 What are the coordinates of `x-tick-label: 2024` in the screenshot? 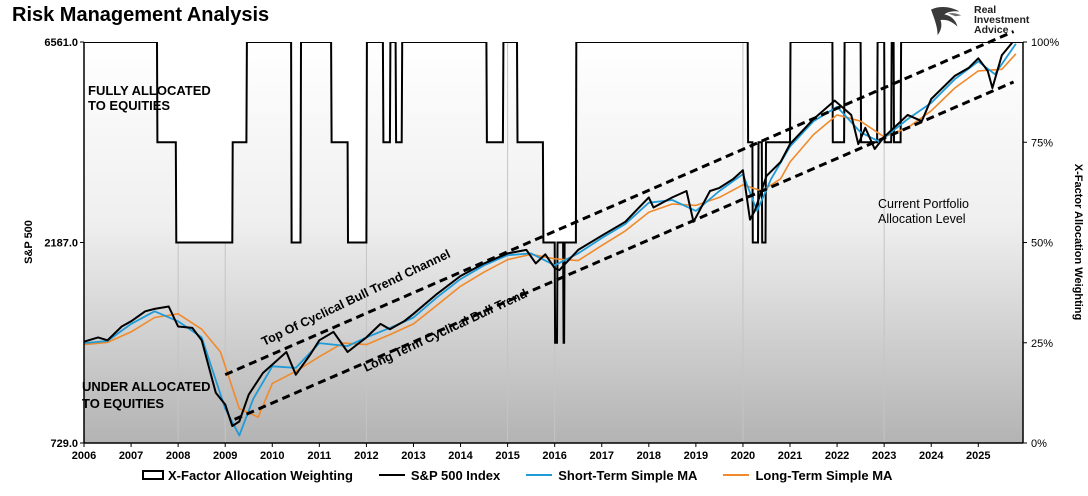 It's located at (931, 456).